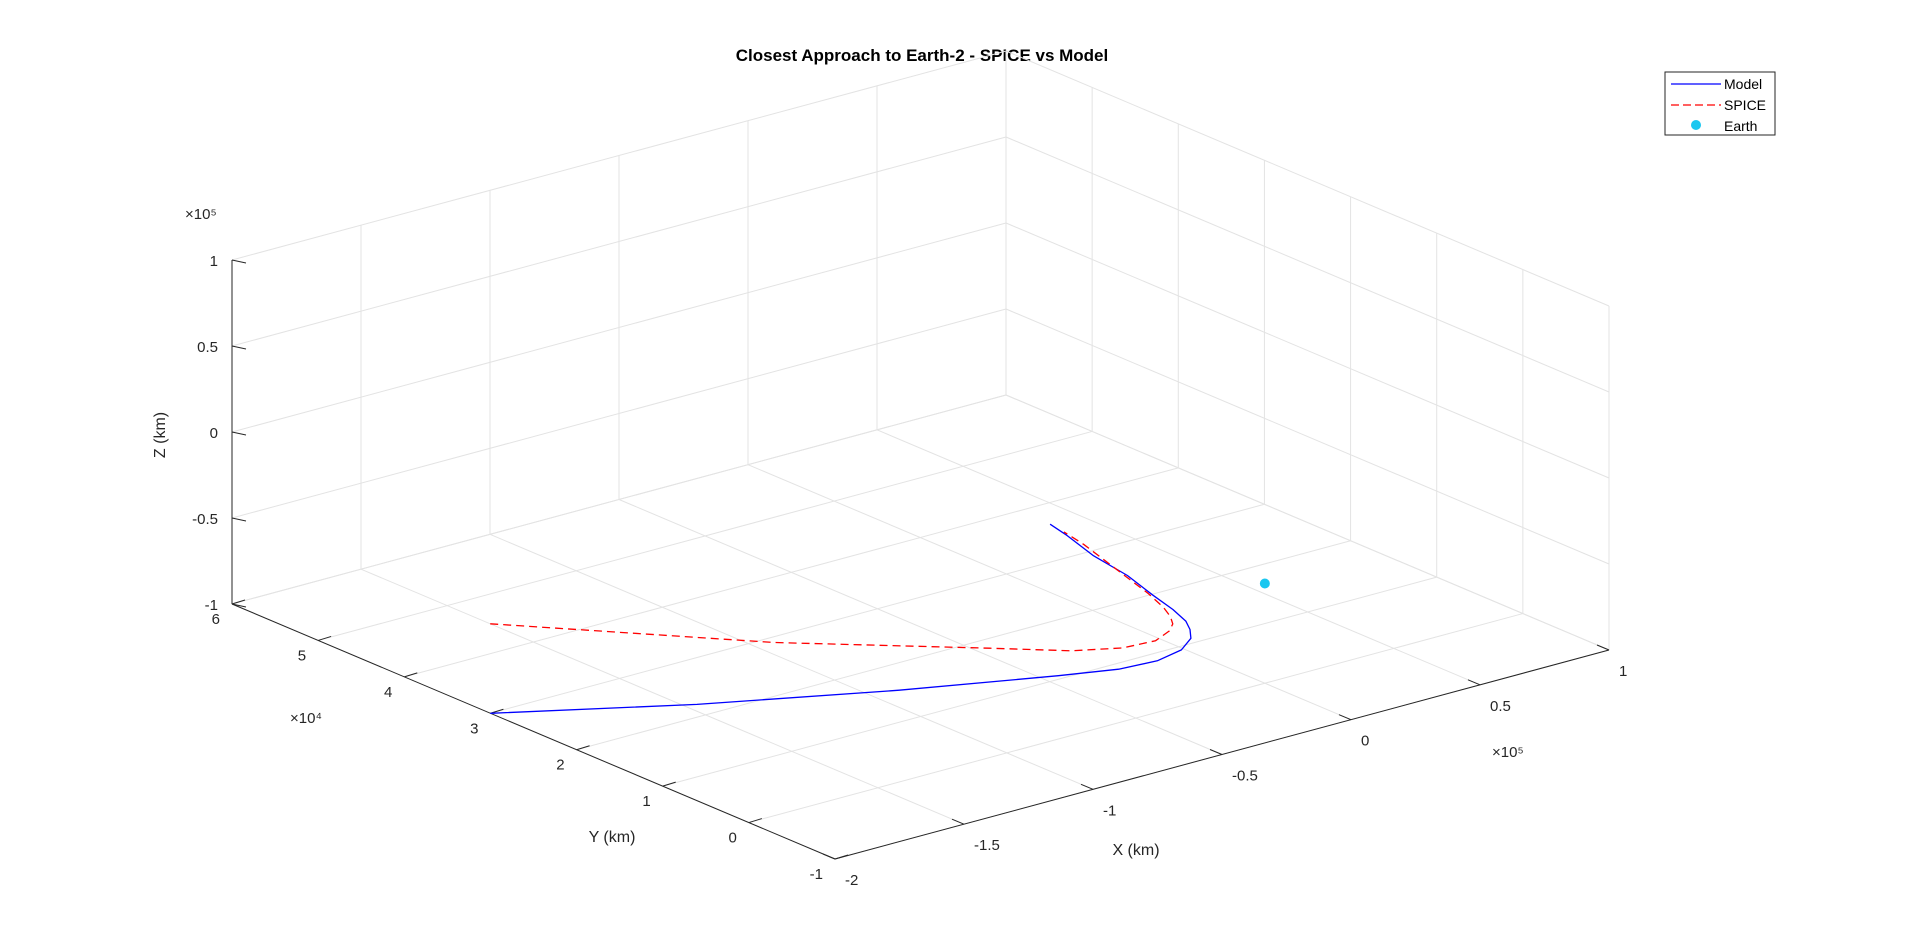 The width and height of the screenshot is (1920, 936). What do you see at coordinates (832, 591) in the screenshot?
I see `series-line-spice` at bounding box center [832, 591].